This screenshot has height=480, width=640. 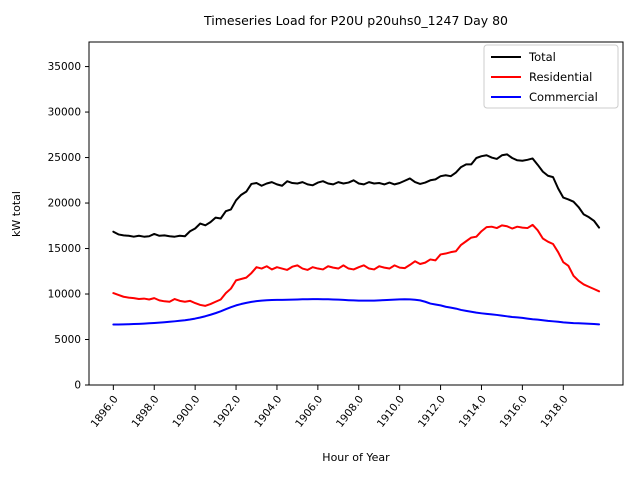 What do you see at coordinates (560, 77) in the screenshot?
I see `legend-label-residential: Residential` at bounding box center [560, 77].